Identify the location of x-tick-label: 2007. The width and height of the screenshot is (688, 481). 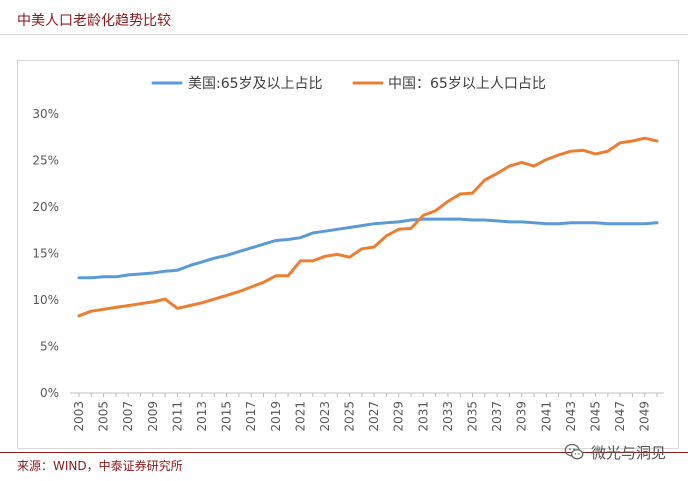
(128, 416).